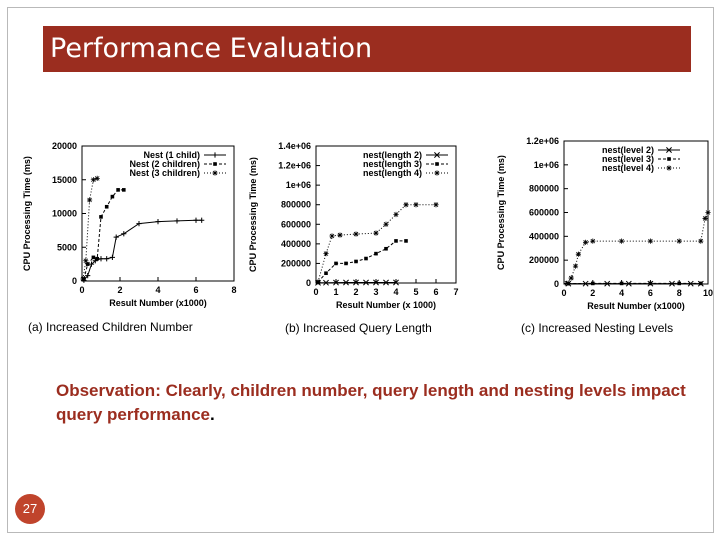 Image resolution: width=720 pixels, height=540 pixels. Describe the element at coordinates (110, 327) in the screenshot. I see `chart-caption: (a) Increased Children Number` at that location.